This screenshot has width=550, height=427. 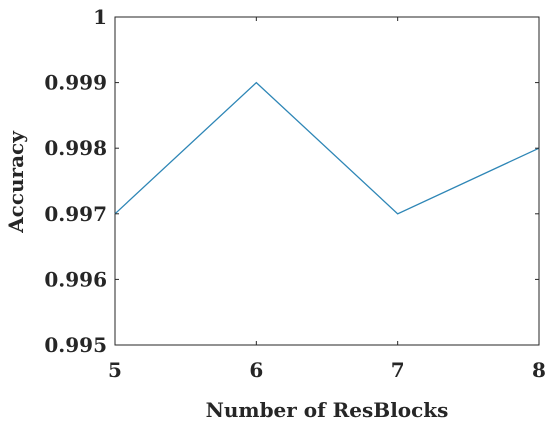 I want to click on y-tick-label: 0.998, so click(x=75, y=148).